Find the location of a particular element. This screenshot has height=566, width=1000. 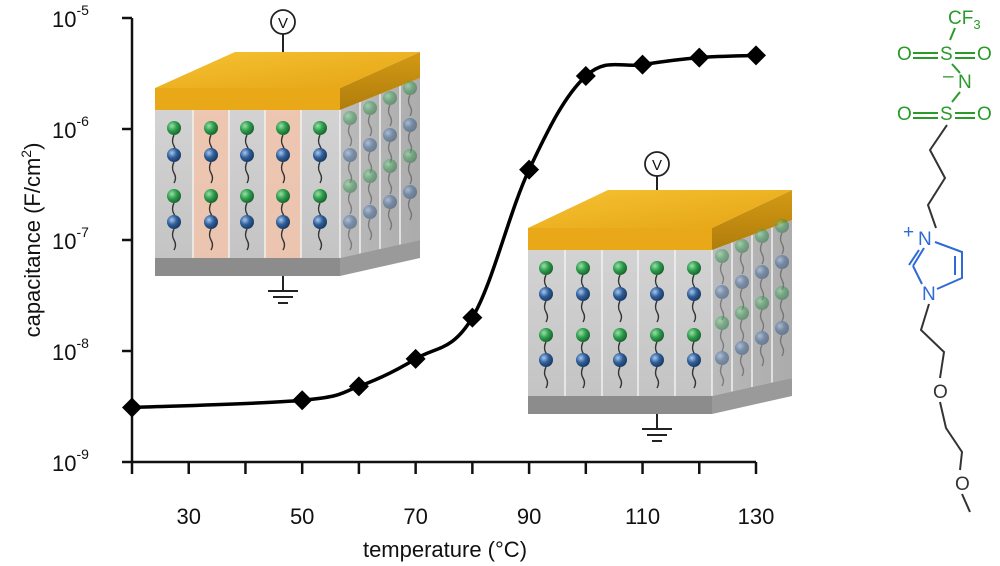

y-tick-label: 10⁻⁹ is located at coordinates (70, 461).